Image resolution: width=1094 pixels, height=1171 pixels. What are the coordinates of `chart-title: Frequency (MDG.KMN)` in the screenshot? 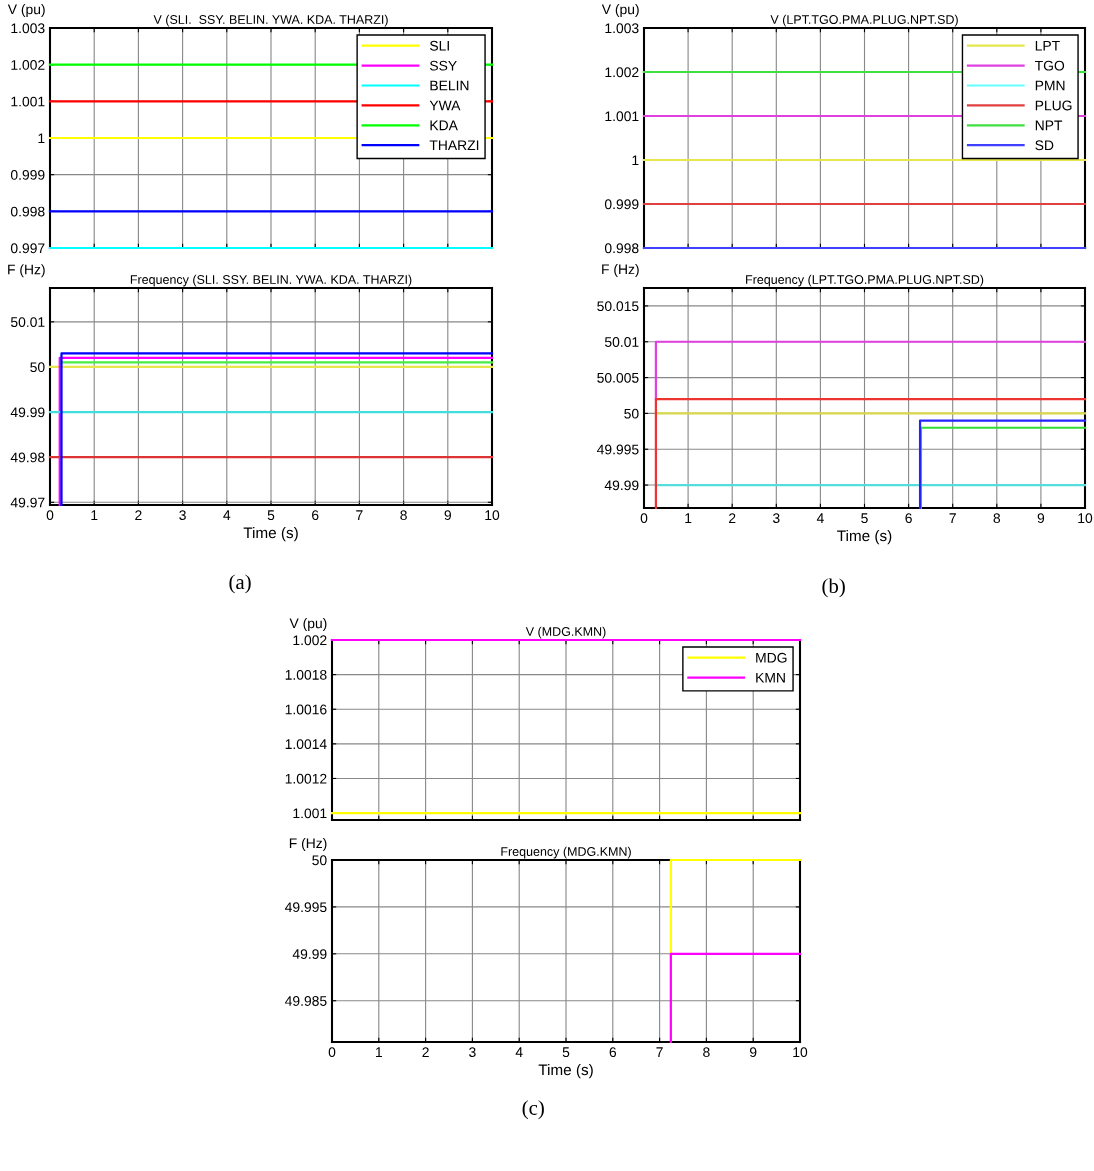 It's located at (566, 852).